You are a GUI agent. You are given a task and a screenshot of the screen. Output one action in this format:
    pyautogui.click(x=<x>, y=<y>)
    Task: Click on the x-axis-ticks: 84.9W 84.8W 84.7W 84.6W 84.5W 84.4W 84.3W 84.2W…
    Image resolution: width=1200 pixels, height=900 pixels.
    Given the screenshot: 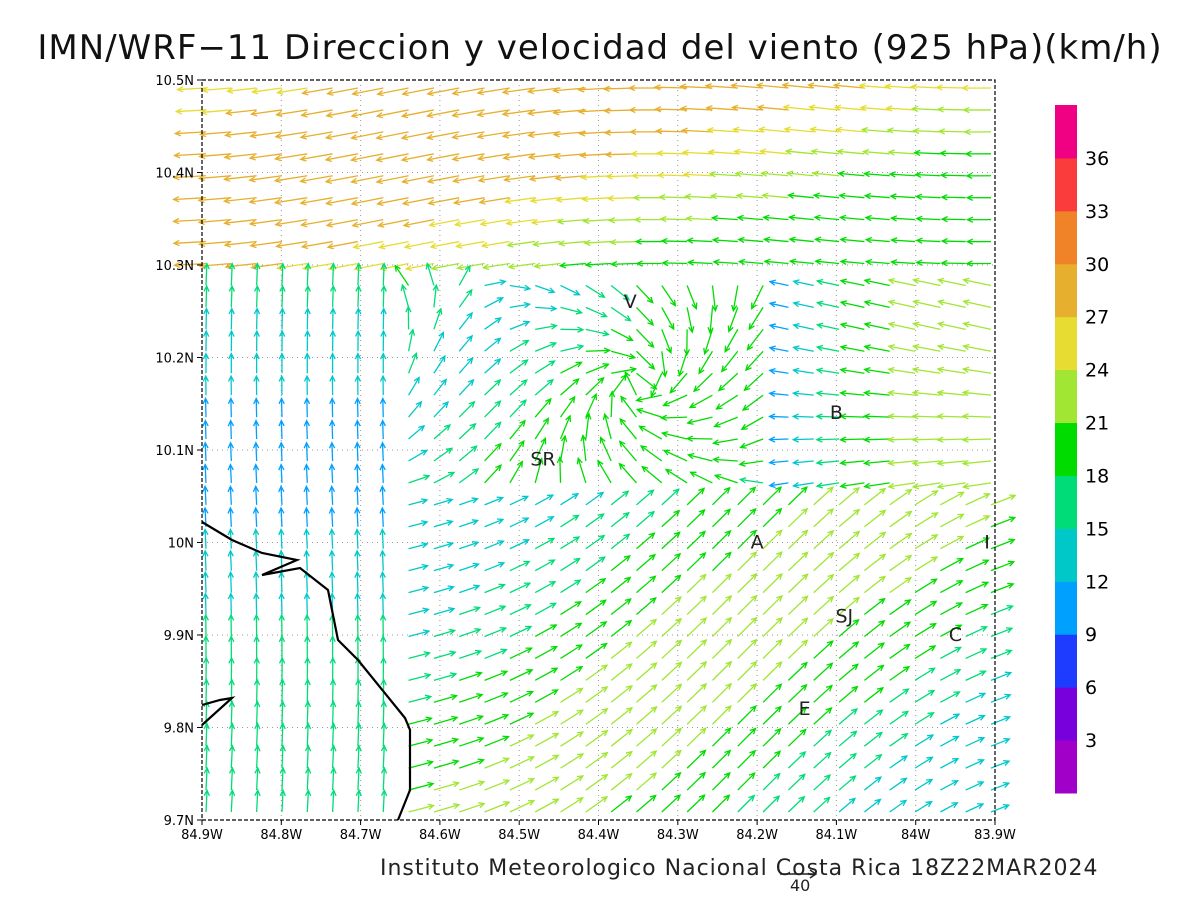 What is the action you would take?
    pyautogui.click(x=598, y=831)
    